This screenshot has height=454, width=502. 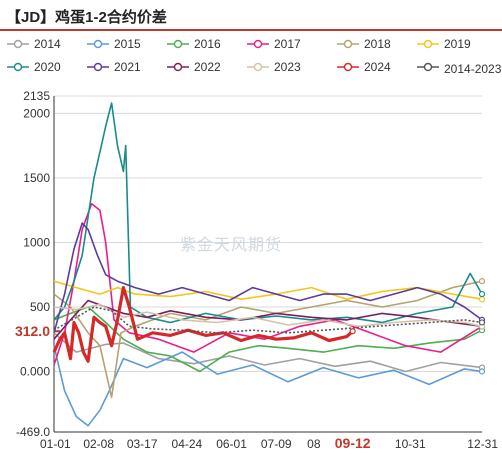 What do you see at coordinates (276, 444) in the screenshot?
I see `x-tick-label: 07-09` at bounding box center [276, 444].